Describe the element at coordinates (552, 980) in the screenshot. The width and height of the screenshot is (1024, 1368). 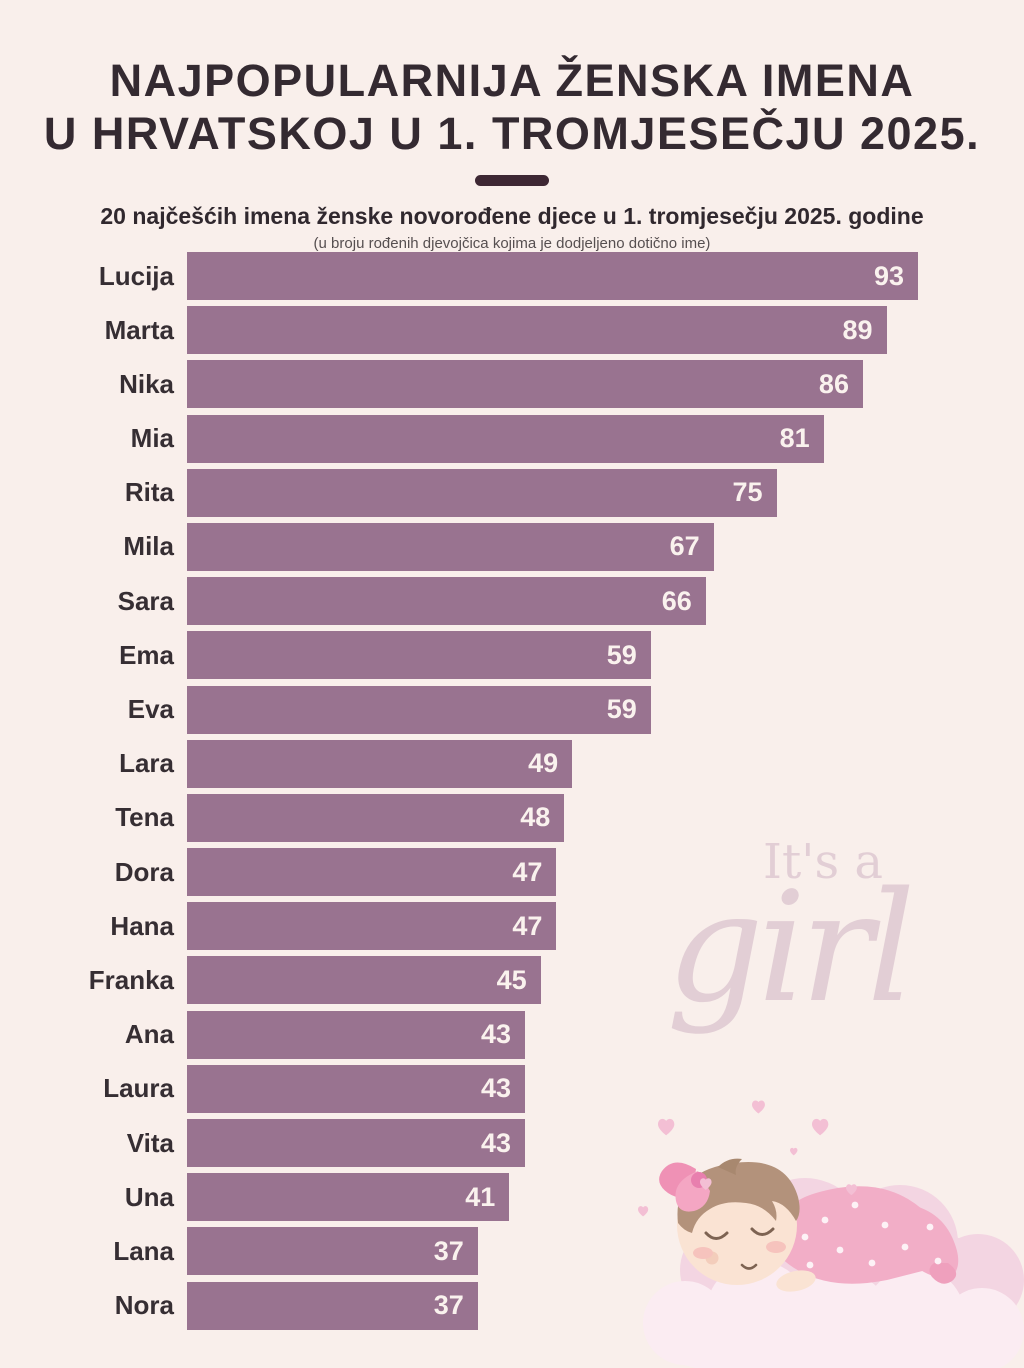
I see `bar-track: 45` at that location.